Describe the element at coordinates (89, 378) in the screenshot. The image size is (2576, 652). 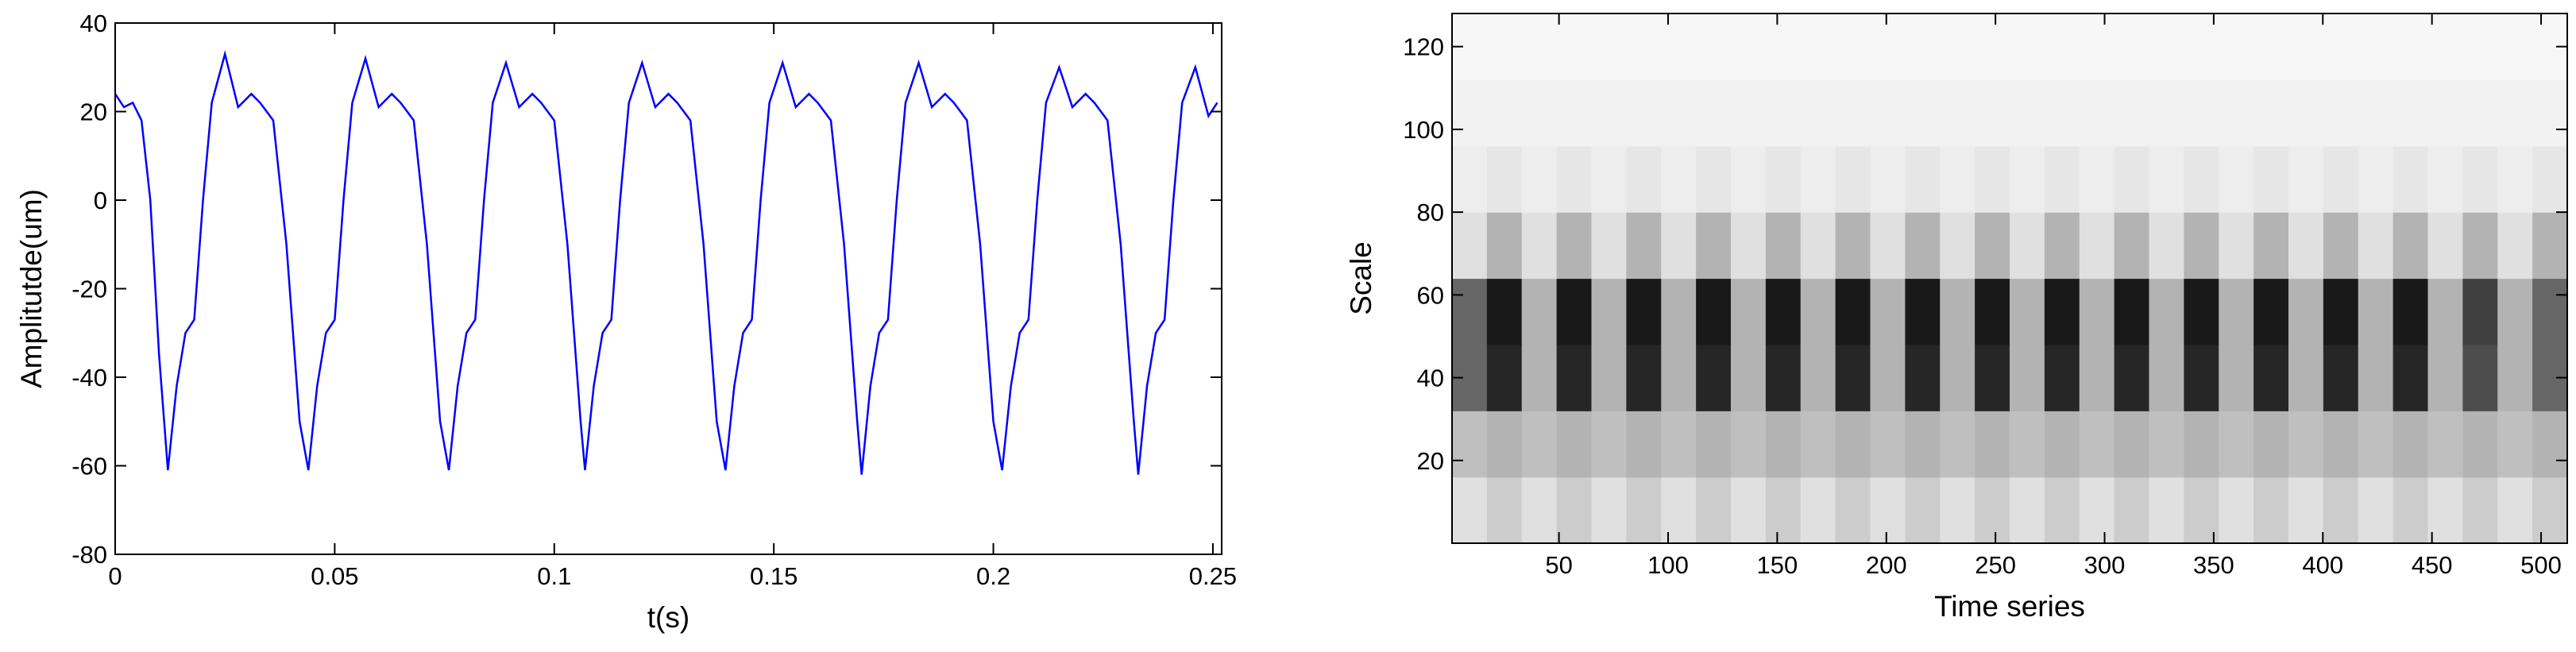
I see `y-tick-label: -40` at that location.